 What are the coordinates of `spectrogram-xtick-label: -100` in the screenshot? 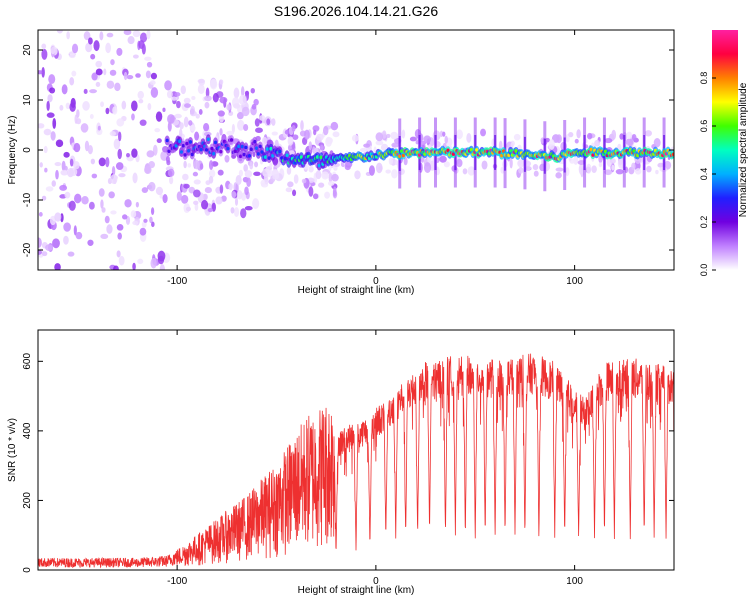 It's located at (177, 281).